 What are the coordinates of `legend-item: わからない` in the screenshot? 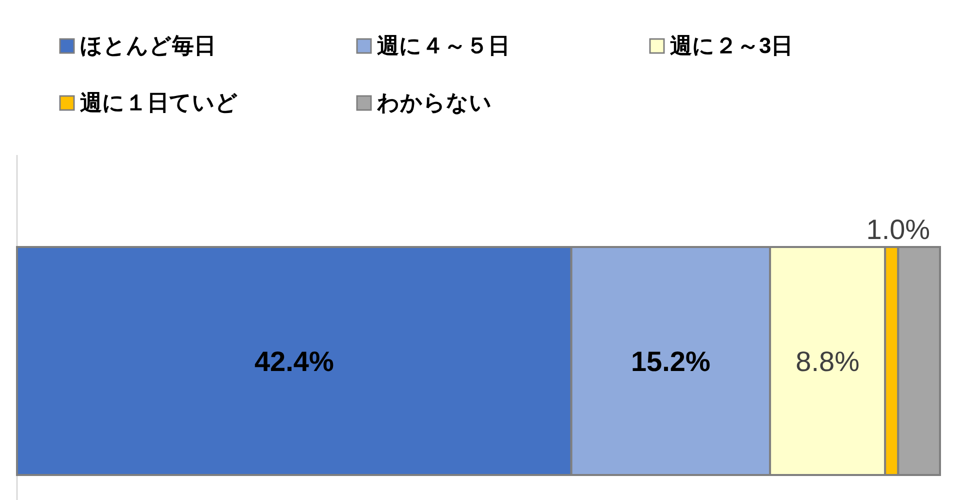 It's located at (424, 102).